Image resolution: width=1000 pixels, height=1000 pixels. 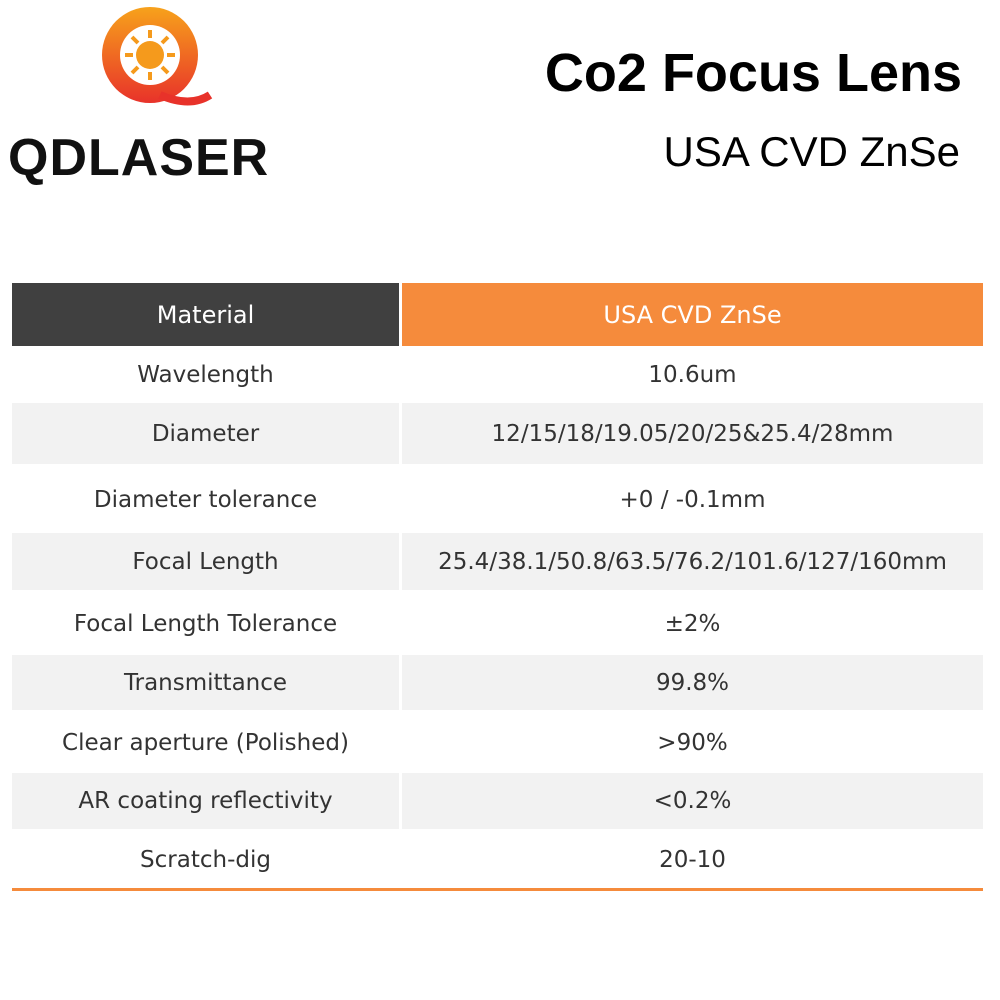 I want to click on row-value: >90%, so click(x=692, y=743).